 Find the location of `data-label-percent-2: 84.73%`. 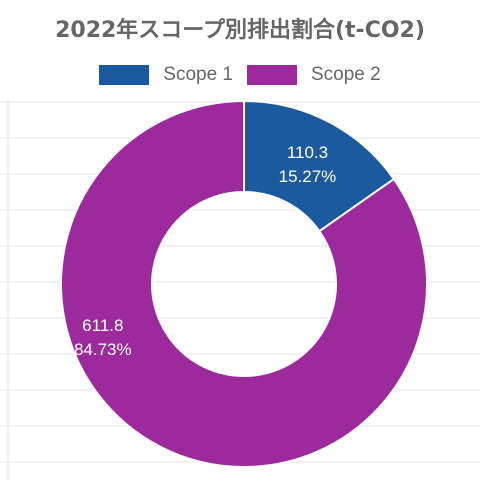

data-label-percent-2: 84.73% is located at coordinates (103, 349).